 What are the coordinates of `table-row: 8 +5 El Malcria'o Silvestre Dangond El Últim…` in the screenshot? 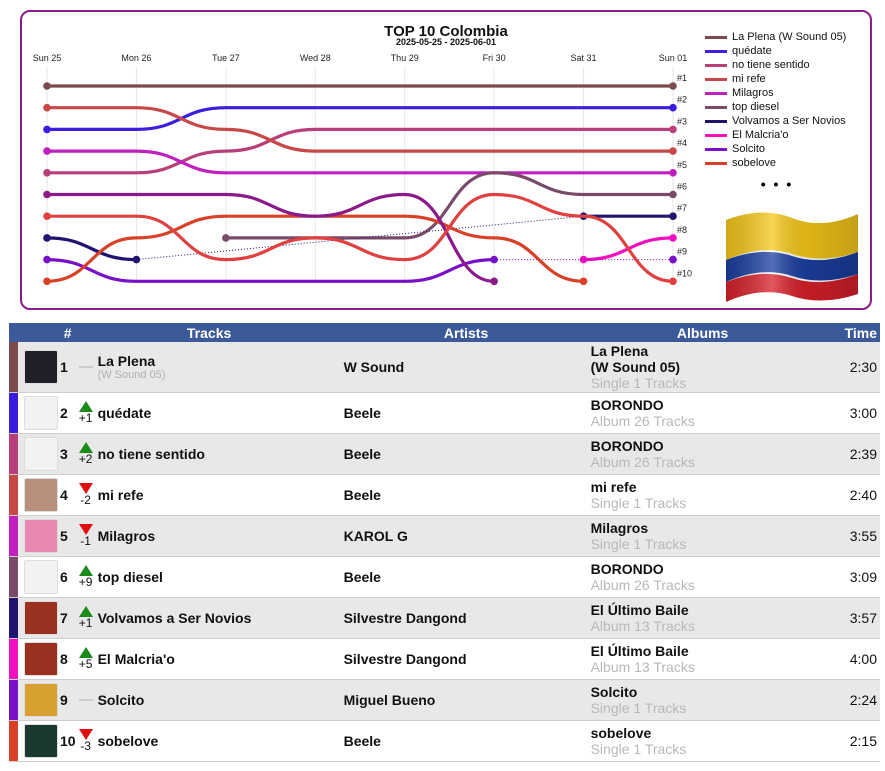 It's located at (444, 659).